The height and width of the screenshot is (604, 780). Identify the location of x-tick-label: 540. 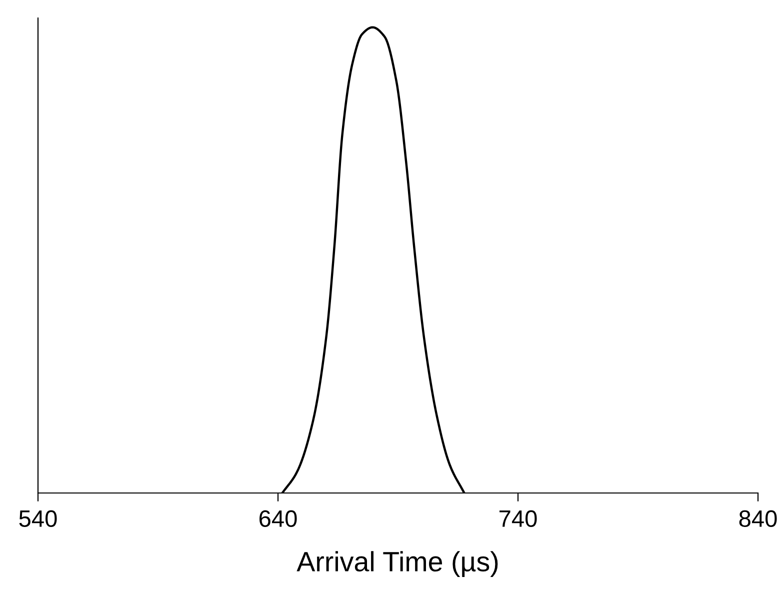
(38, 519).